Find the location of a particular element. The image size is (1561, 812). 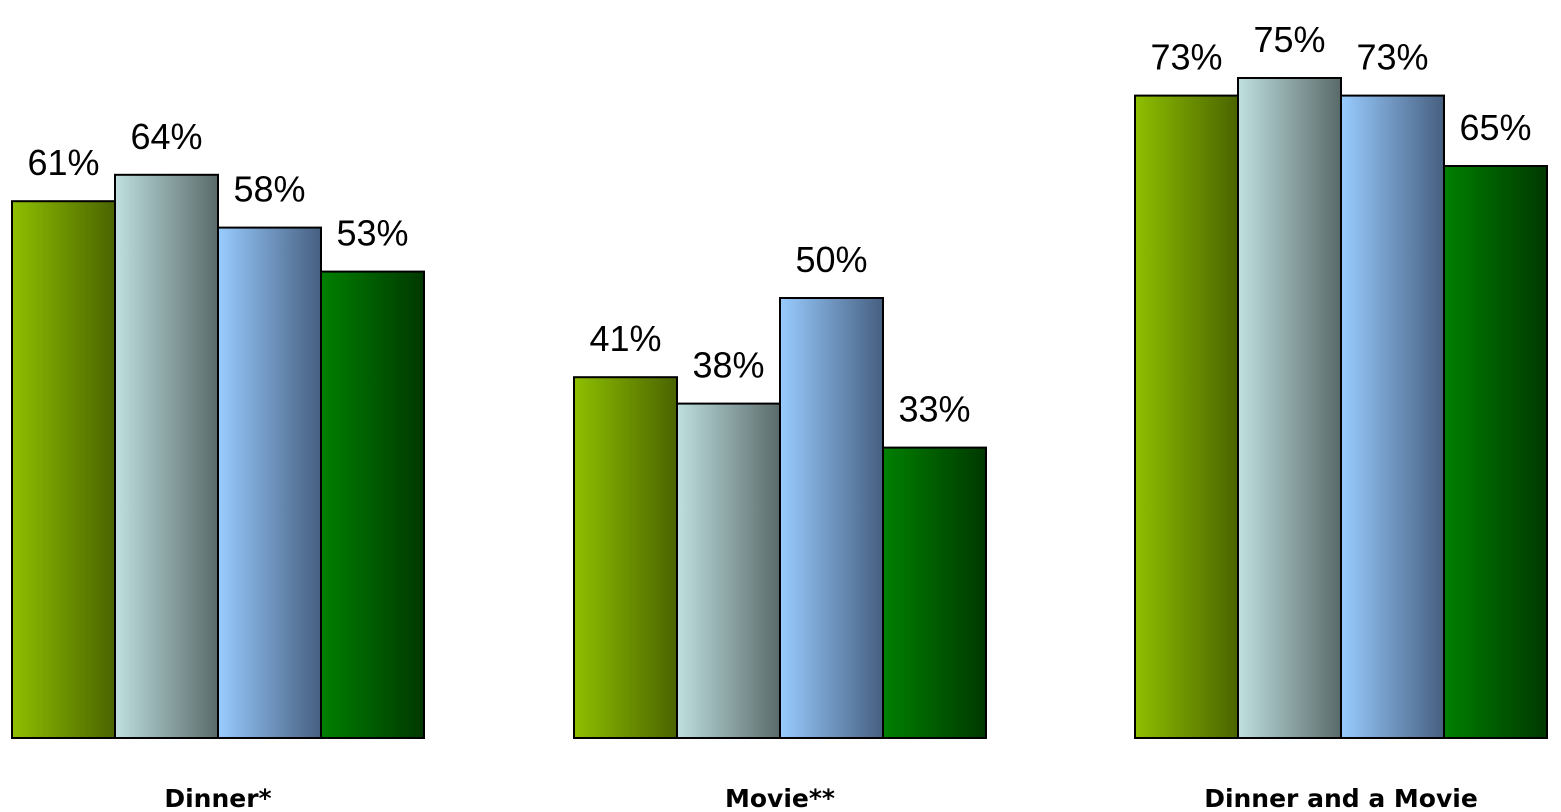

data-label: 41% is located at coordinates (625, 338).